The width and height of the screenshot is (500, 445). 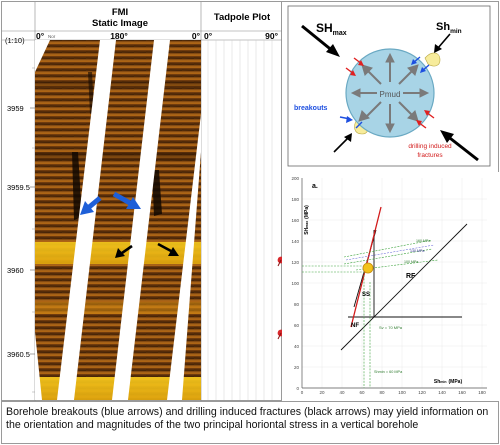 I want to click on x-axis-title: Shmin (MPa), so click(x=448, y=382).